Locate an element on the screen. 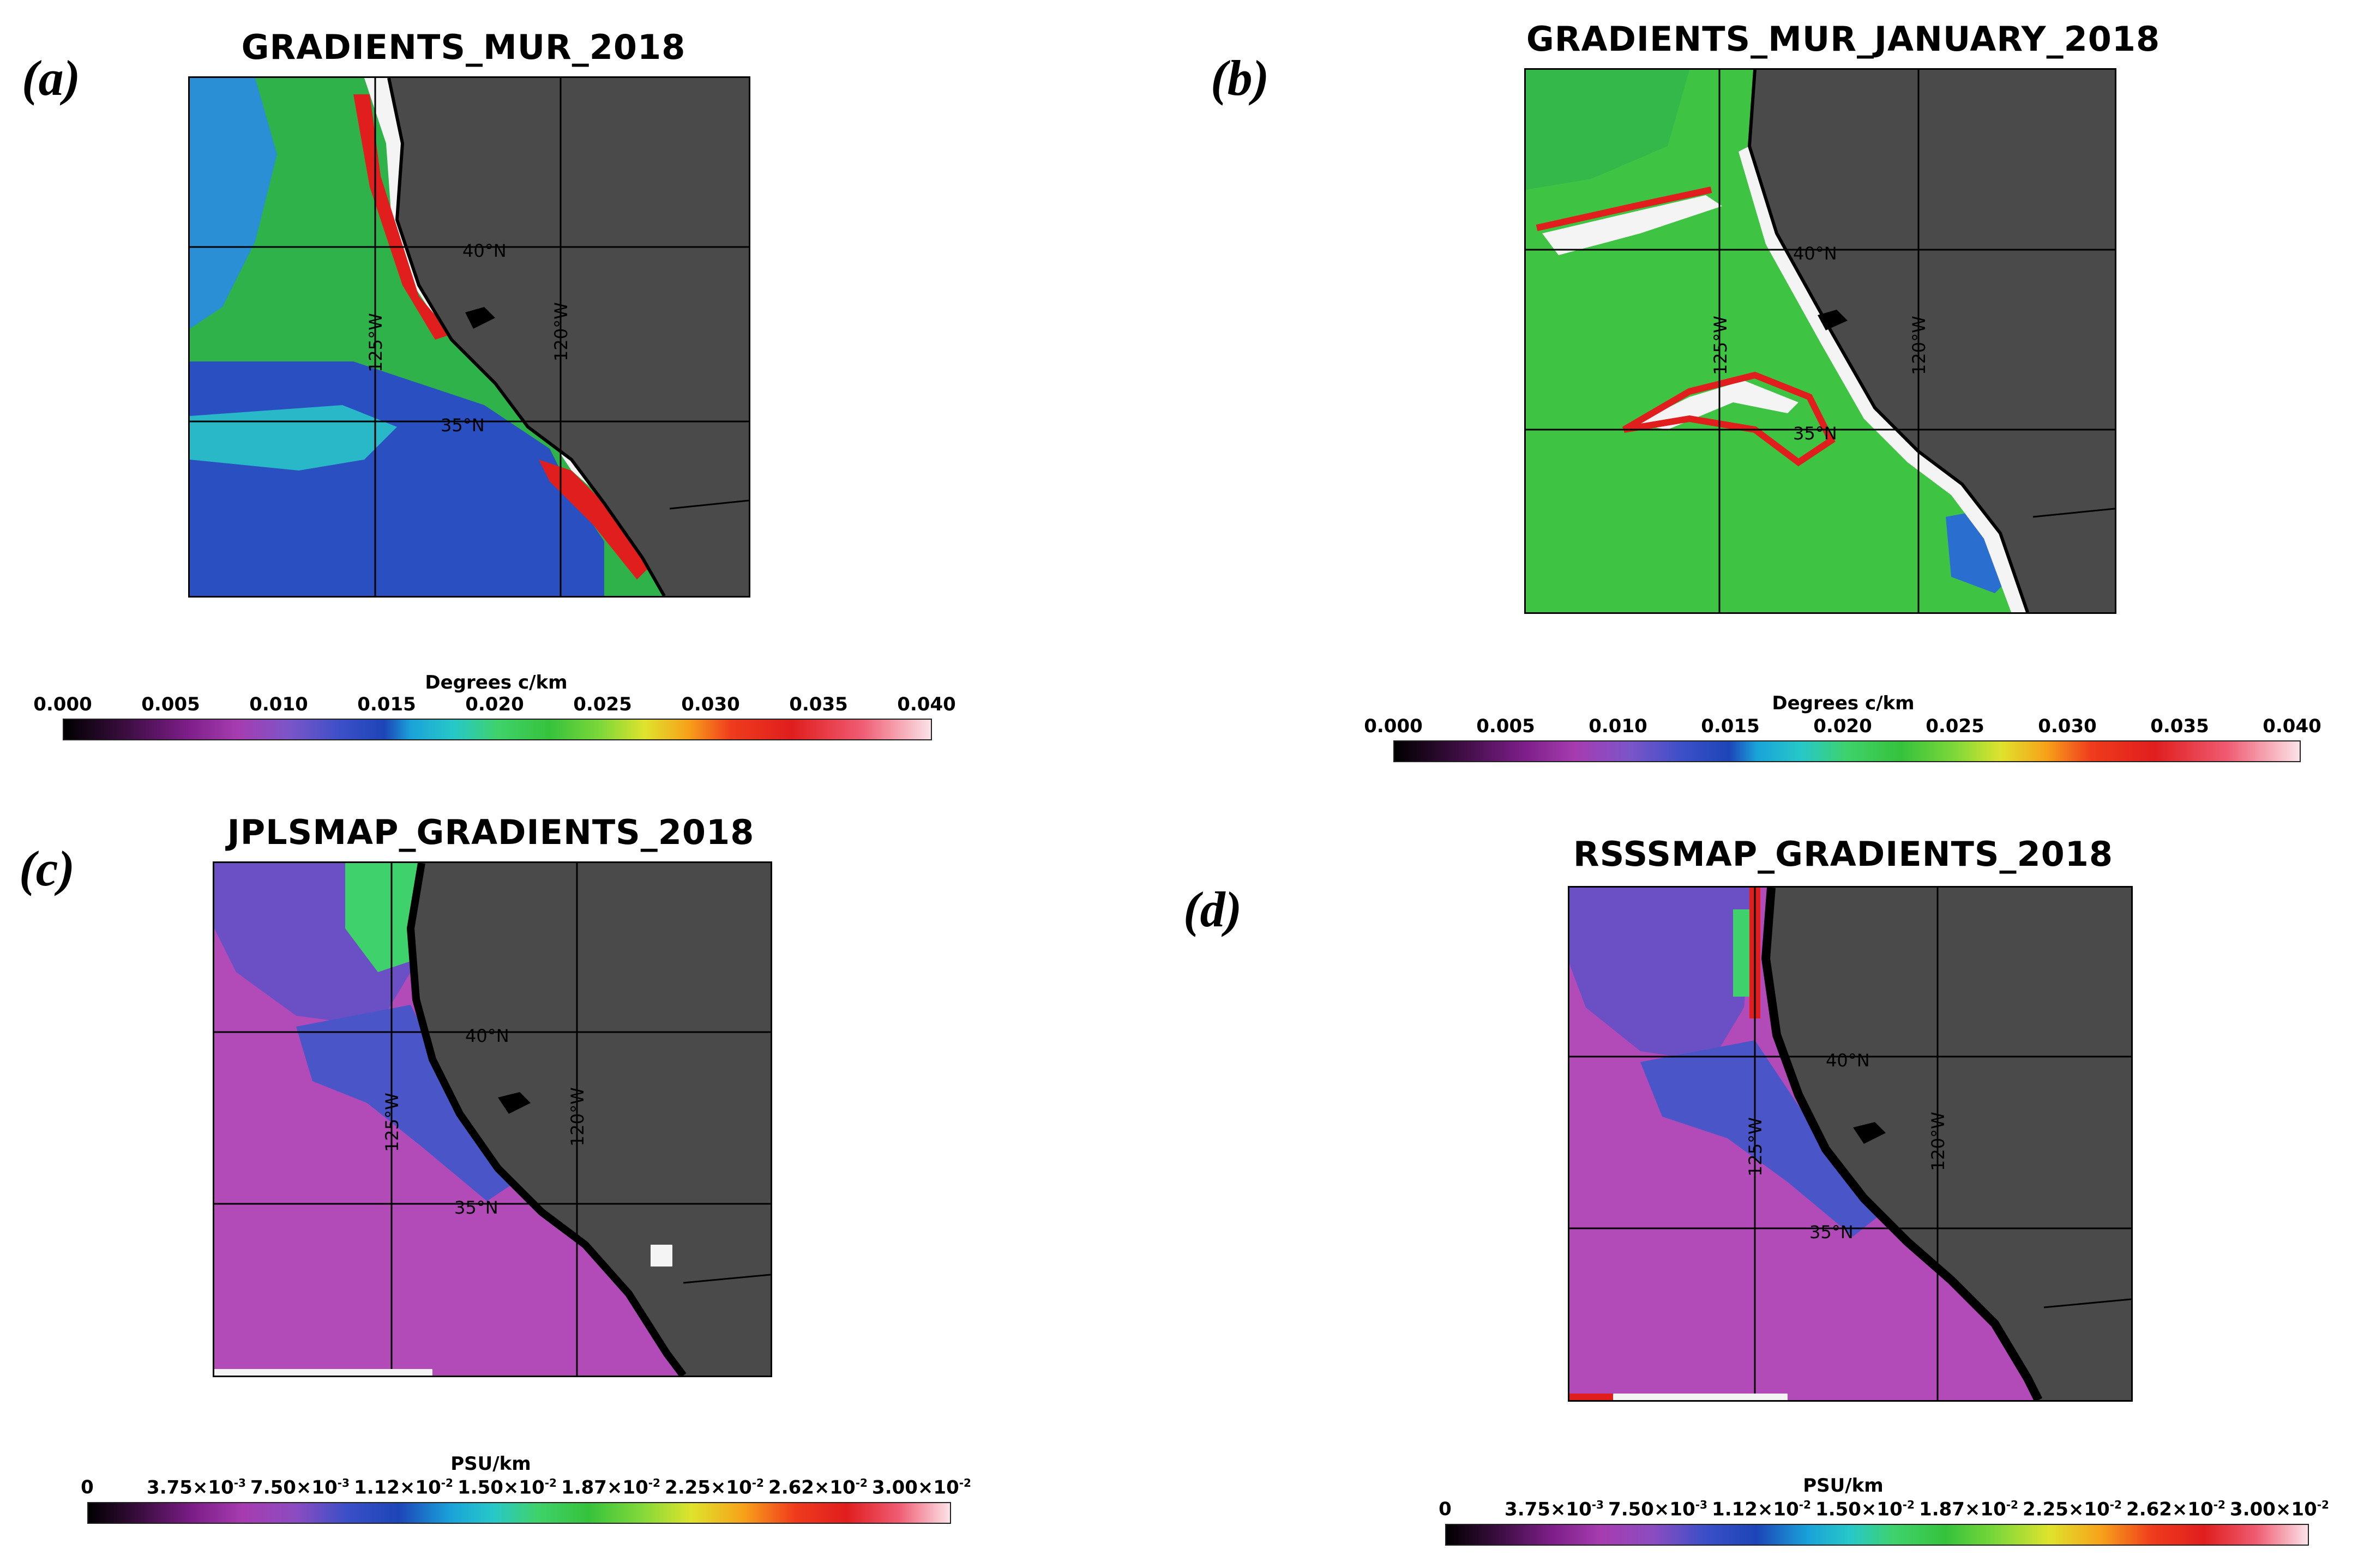 The height and width of the screenshot is (1568, 2376). panel-b-colorbar-title: Degrees c/km is located at coordinates (1843, 703).